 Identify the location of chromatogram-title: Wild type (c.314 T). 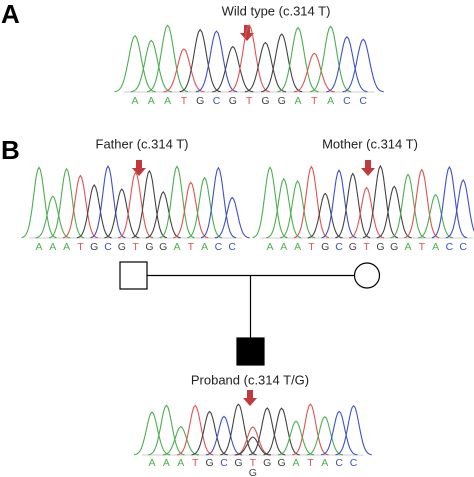
(276, 10).